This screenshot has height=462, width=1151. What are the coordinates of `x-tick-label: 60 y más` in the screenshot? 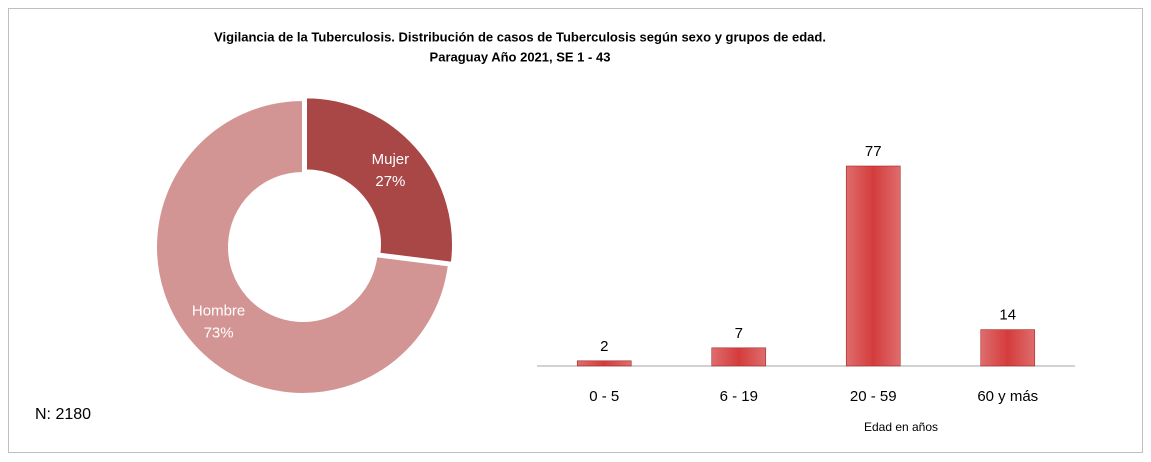 It's located at (1007, 396).